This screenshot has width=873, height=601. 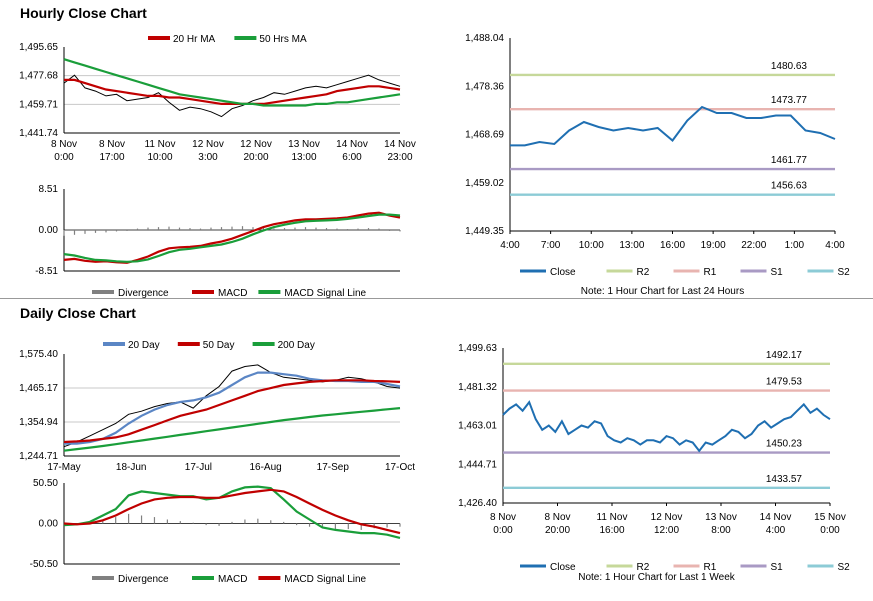 What do you see at coordinates (38, 388) in the screenshot?
I see `daily_price-ytick-label: 1,465.17` at bounding box center [38, 388].